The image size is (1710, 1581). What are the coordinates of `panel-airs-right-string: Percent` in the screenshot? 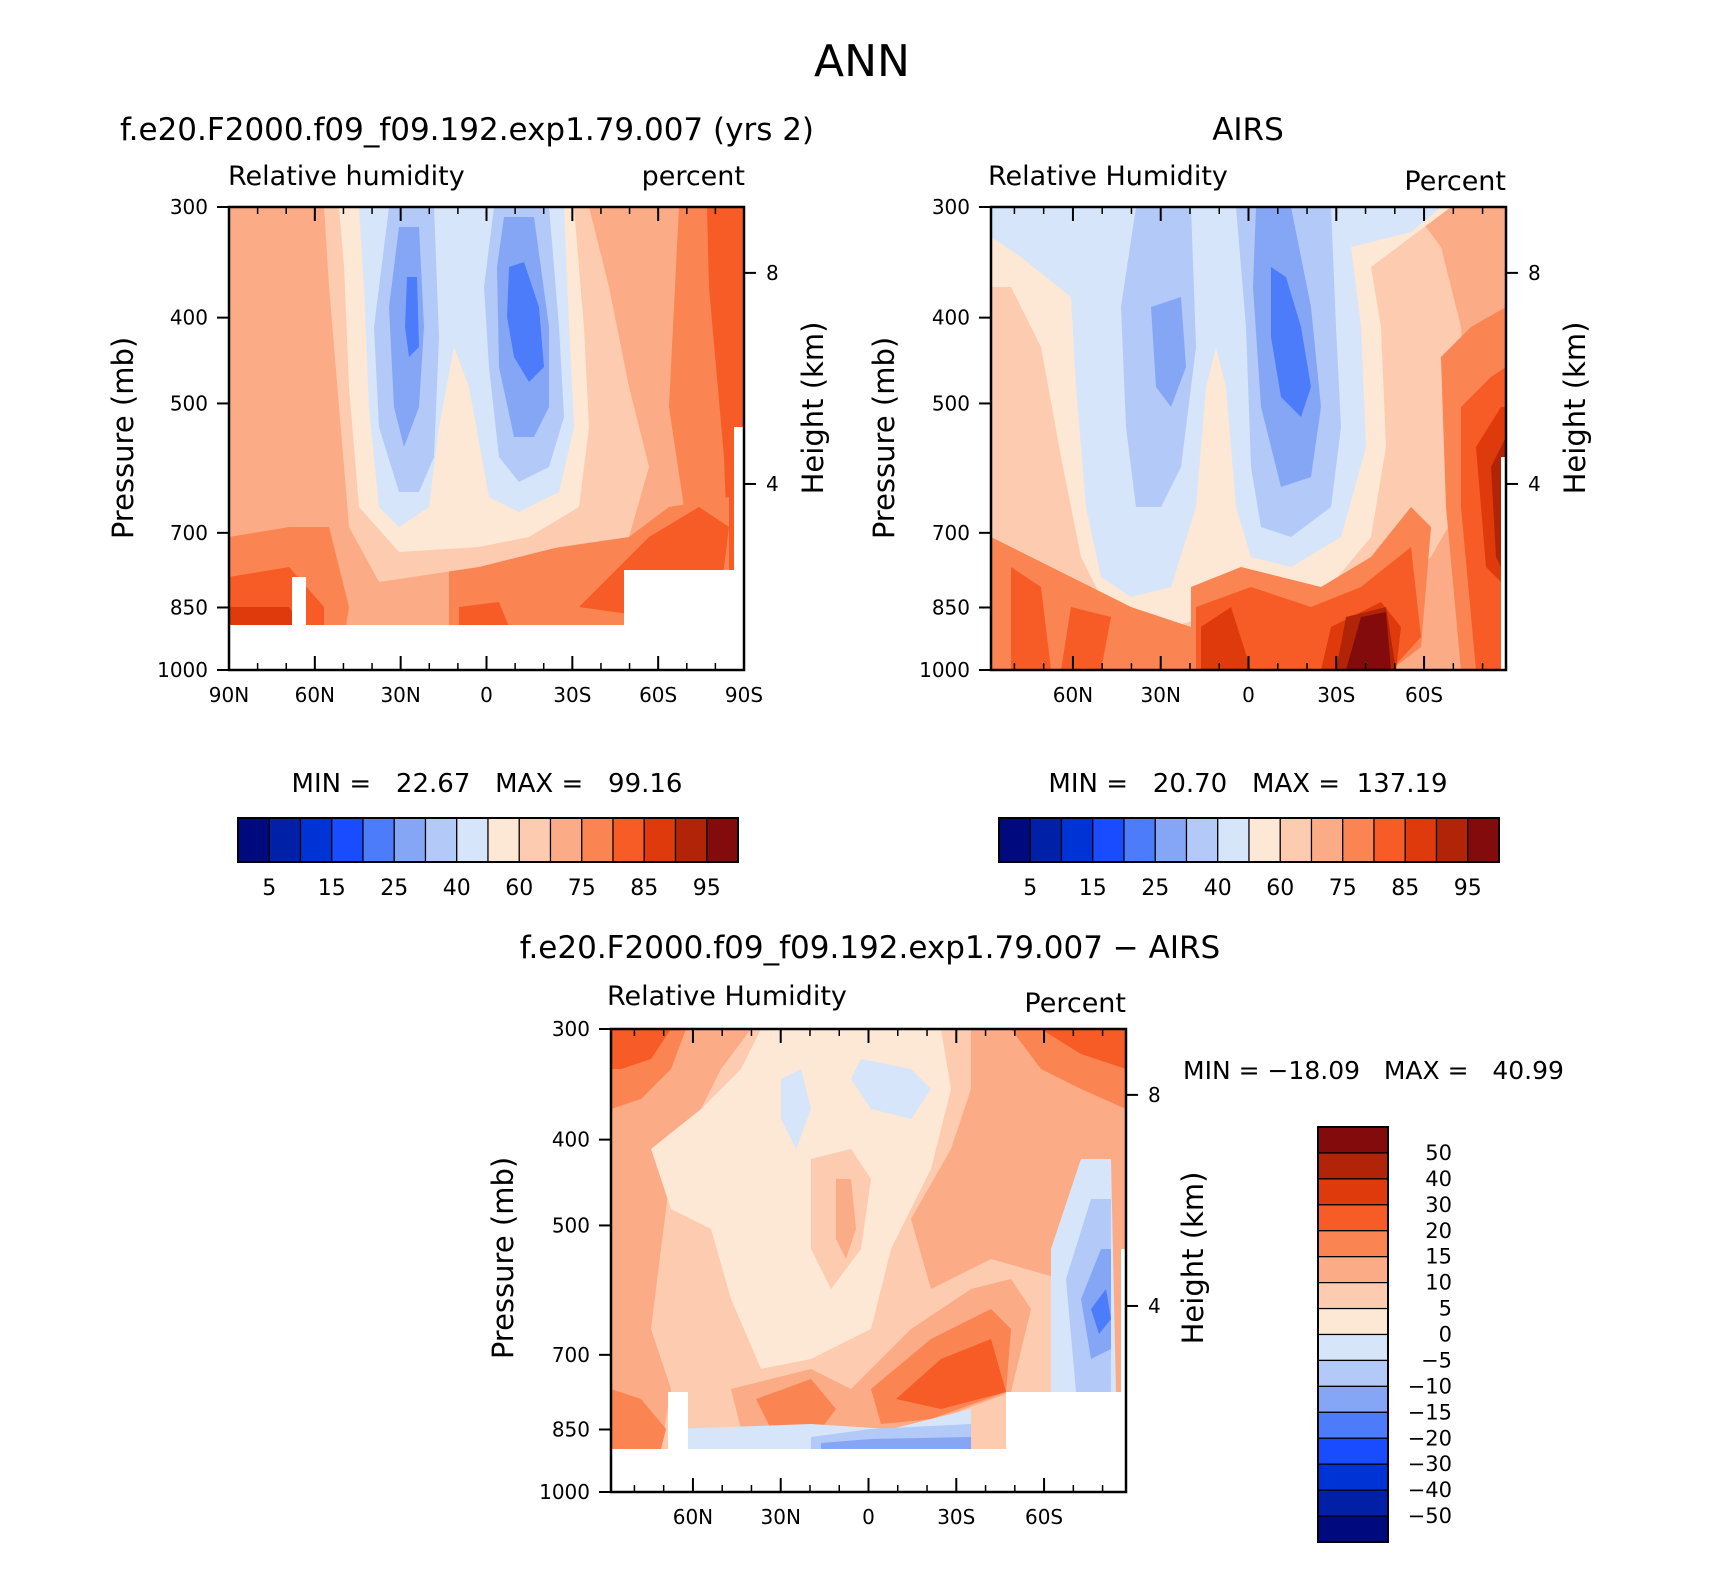 It's located at (1455, 181).